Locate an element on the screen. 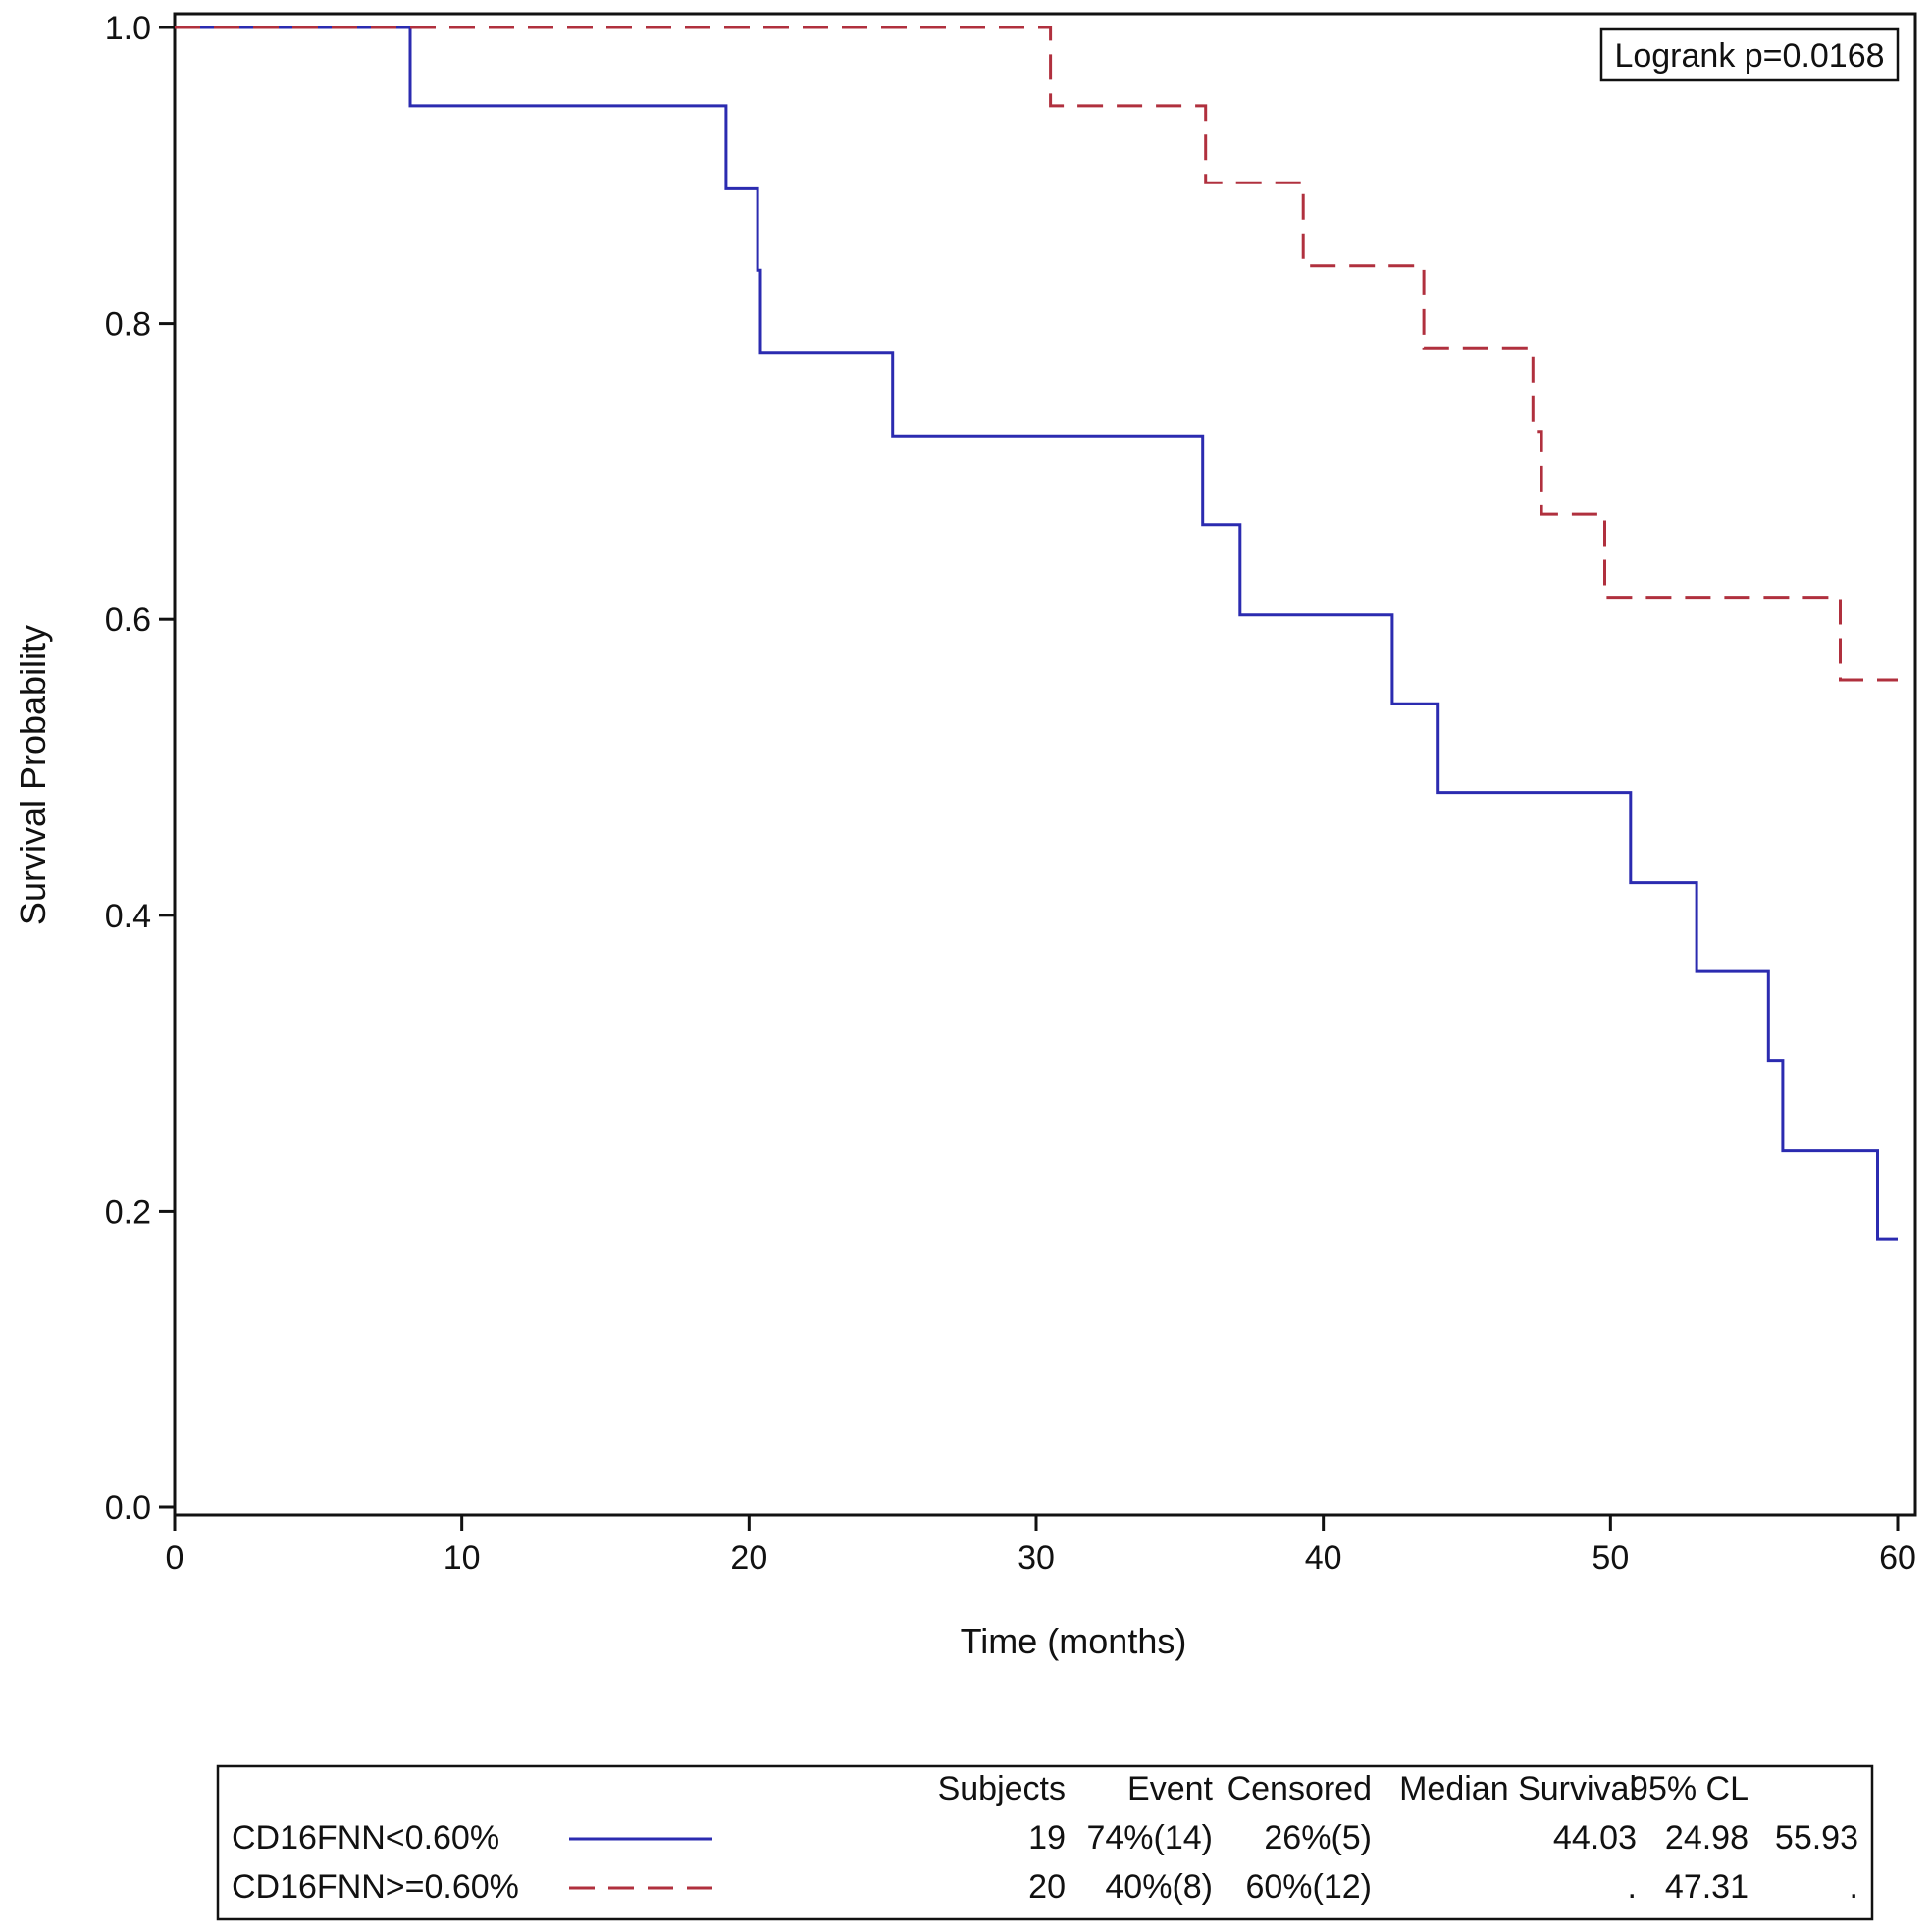 The height and width of the screenshot is (1932, 1932). legend-row-label: CD16FNN>=0.60% is located at coordinates (375, 1887).